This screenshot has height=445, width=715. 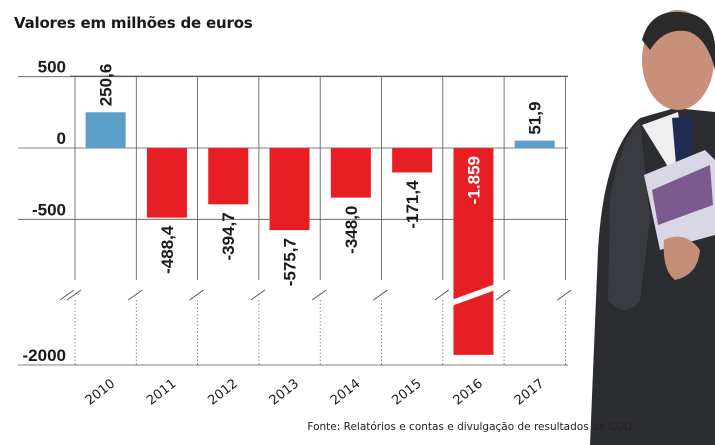 What do you see at coordinates (406, 392) in the screenshot?
I see `x-tick-label: 2015` at bounding box center [406, 392].